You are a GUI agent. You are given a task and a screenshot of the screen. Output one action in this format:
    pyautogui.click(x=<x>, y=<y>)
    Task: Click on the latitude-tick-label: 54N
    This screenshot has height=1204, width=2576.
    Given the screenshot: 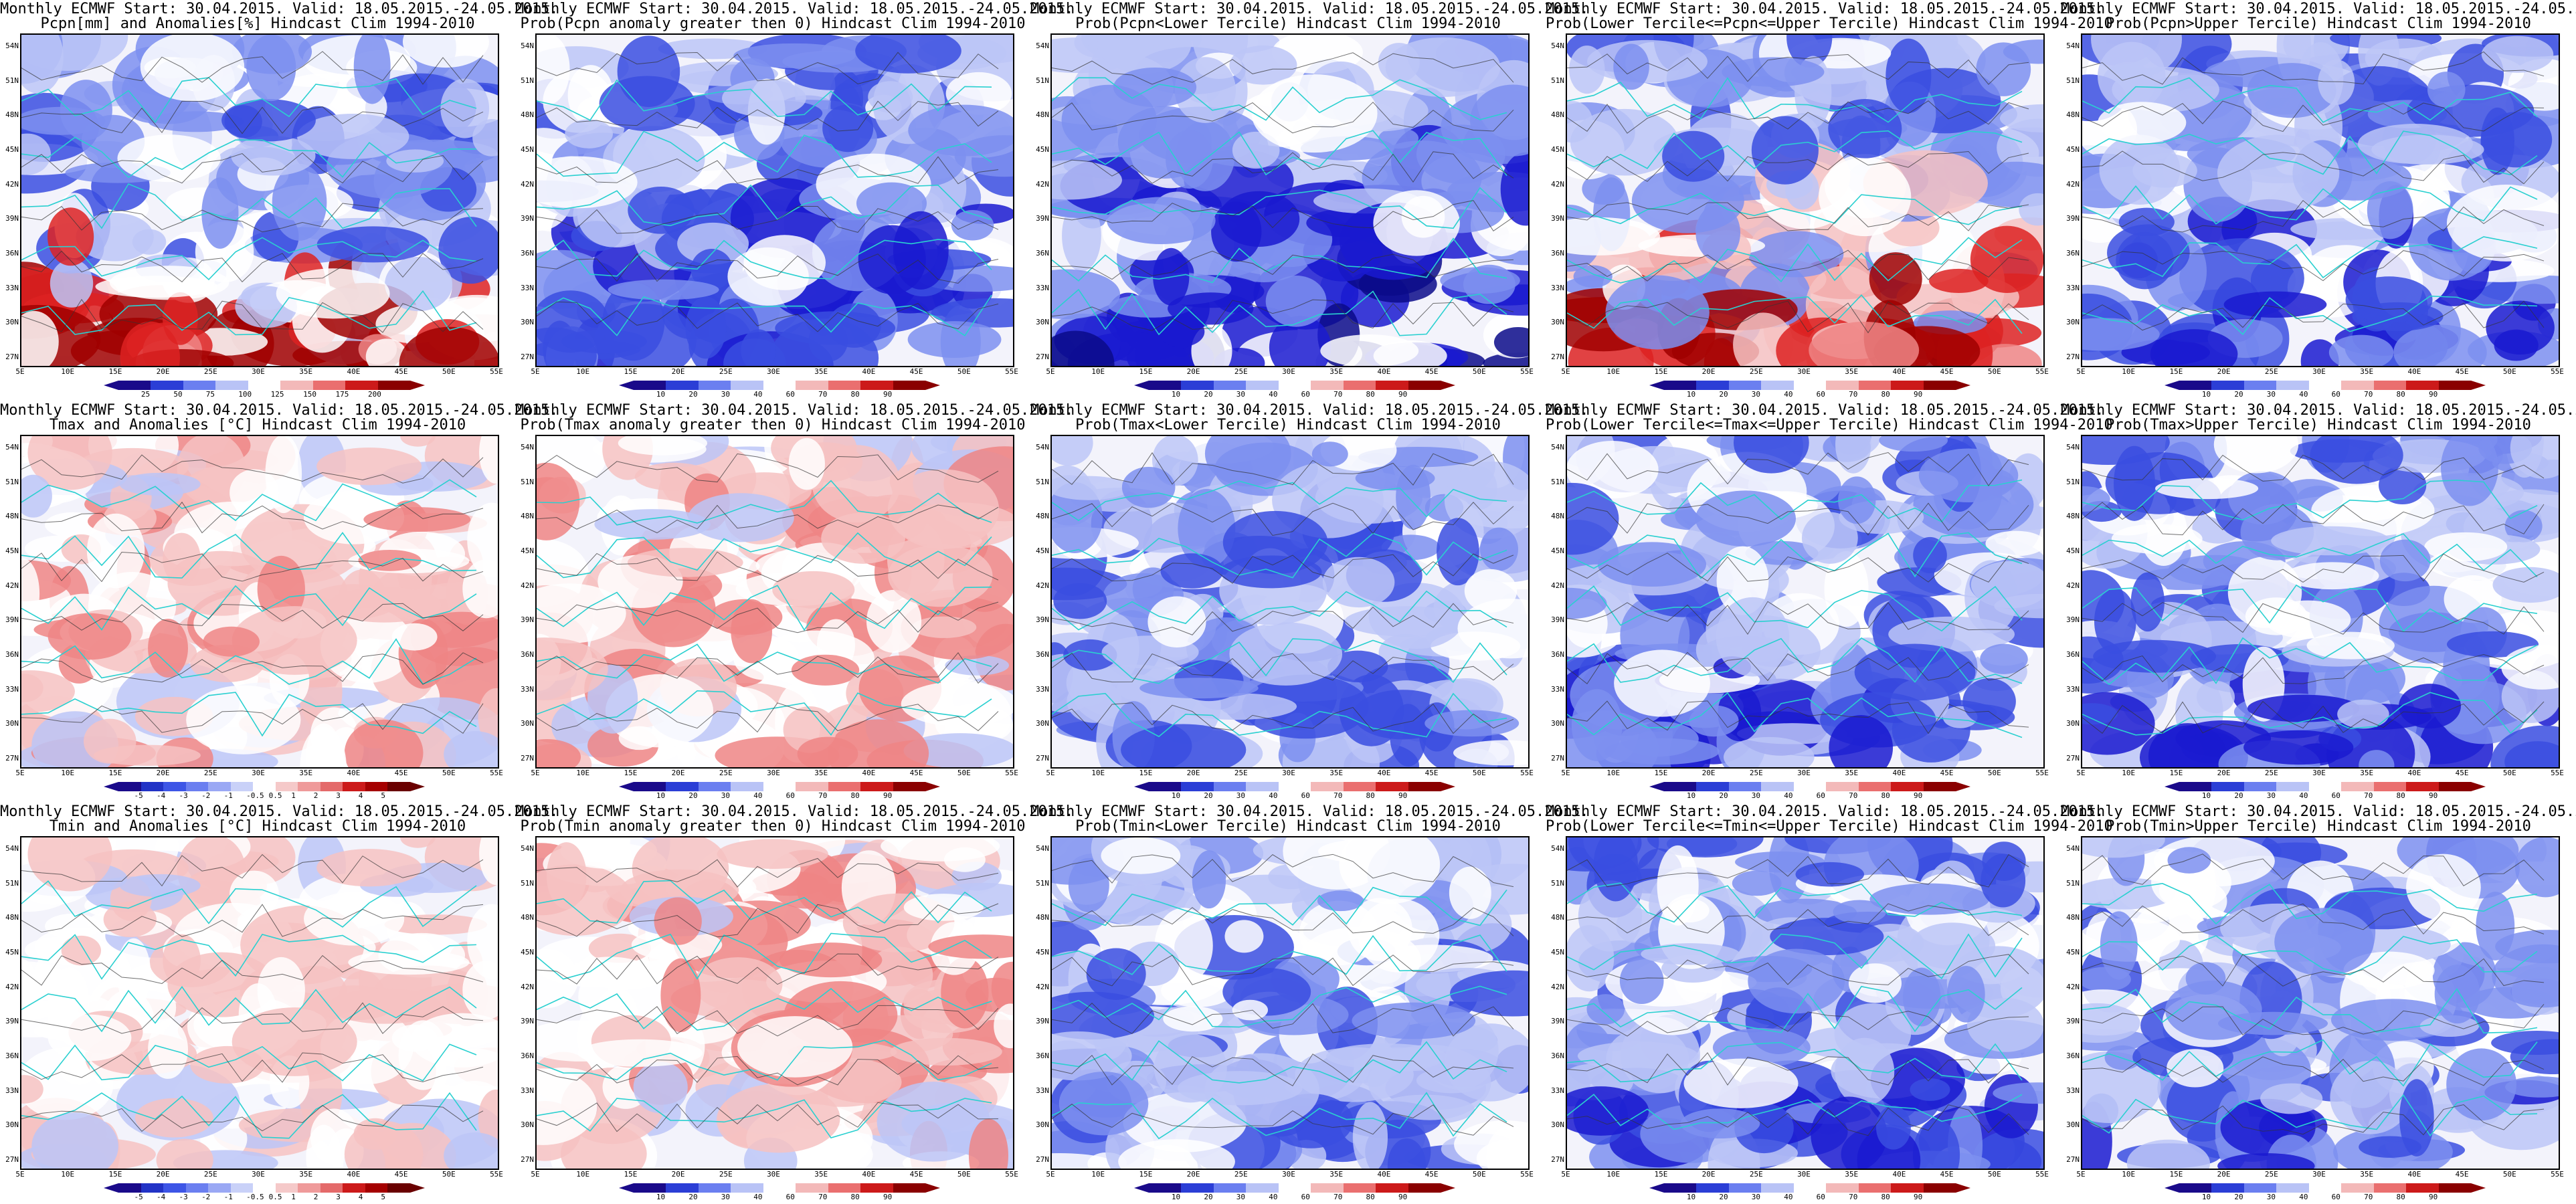 What is the action you would take?
    pyautogui.click(x=1042, y=45)
    